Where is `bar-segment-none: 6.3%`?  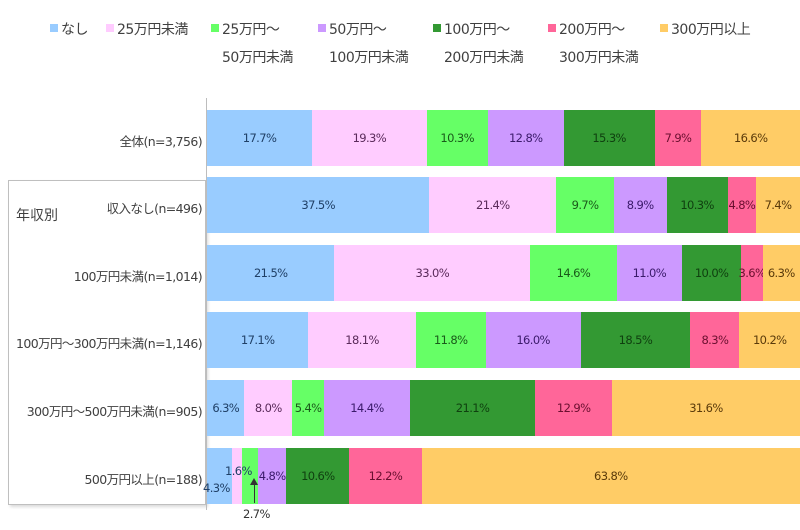 bar-segment-none: 6.3% is located at coordinates (226, 408).